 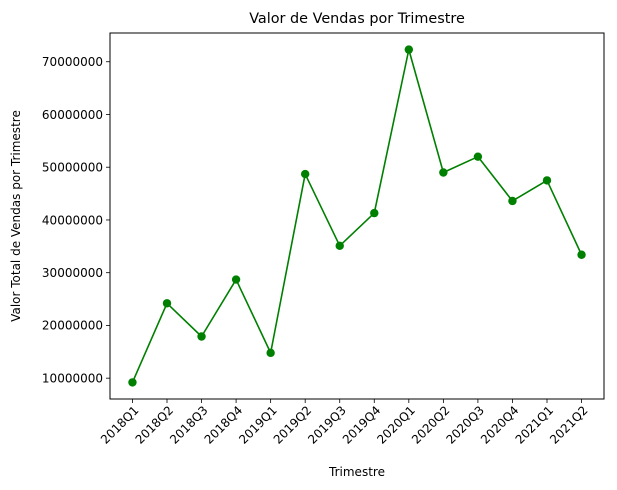 I want to click on y-axis-label: Valor Total de Vendas por Trimestre, so click(x=16, y=216).